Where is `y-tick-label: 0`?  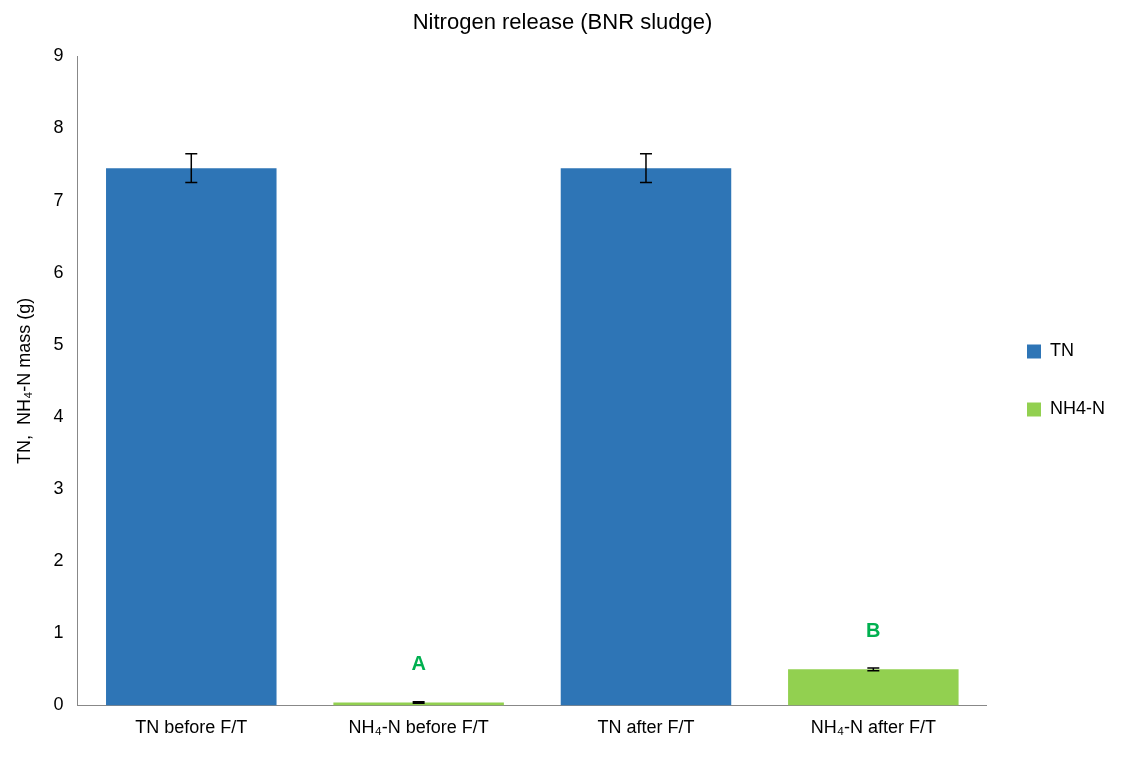
y-tick-label: 0 is located at coordinates (58, 704).